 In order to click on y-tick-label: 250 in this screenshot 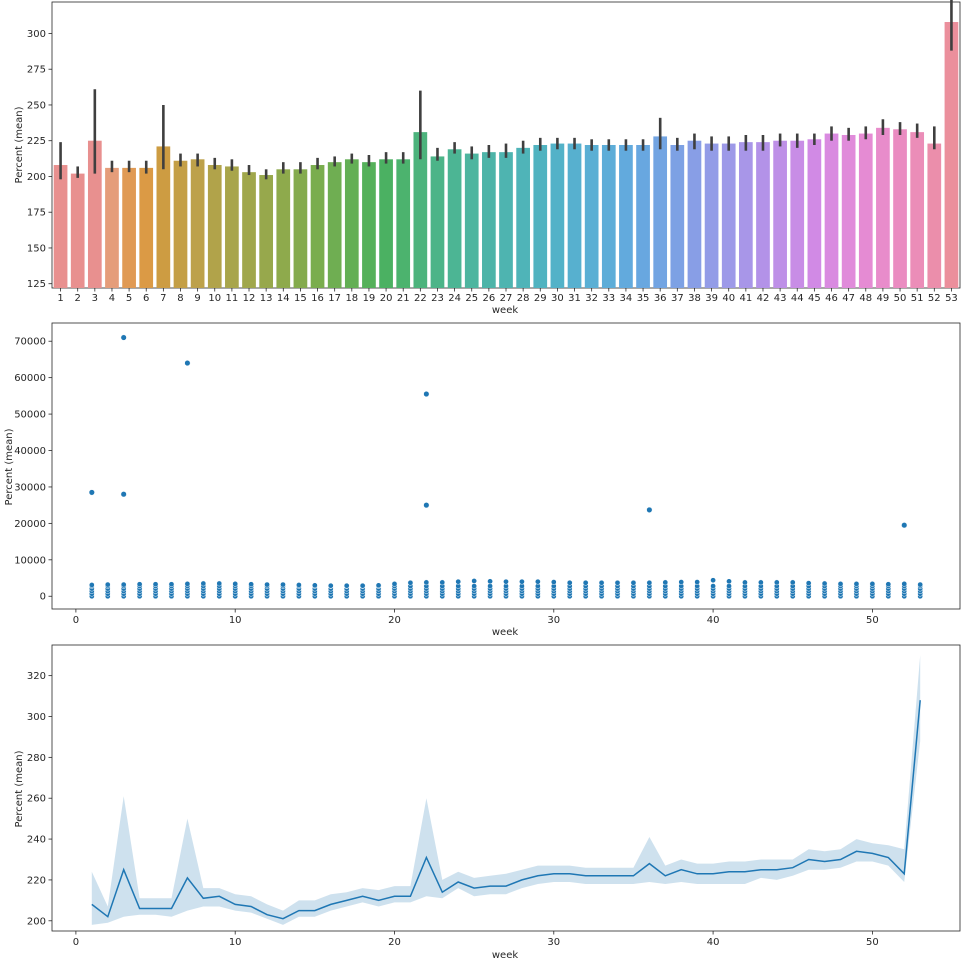, I will do `click(36, 105)`.